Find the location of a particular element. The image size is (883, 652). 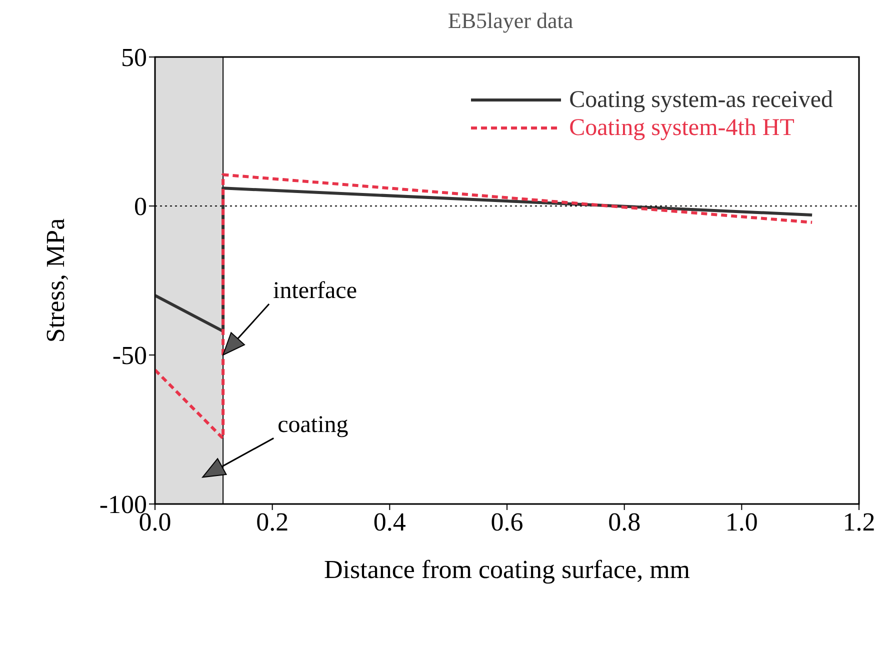

legend-label: Coating system-as received is located at coordinates (701, 100).